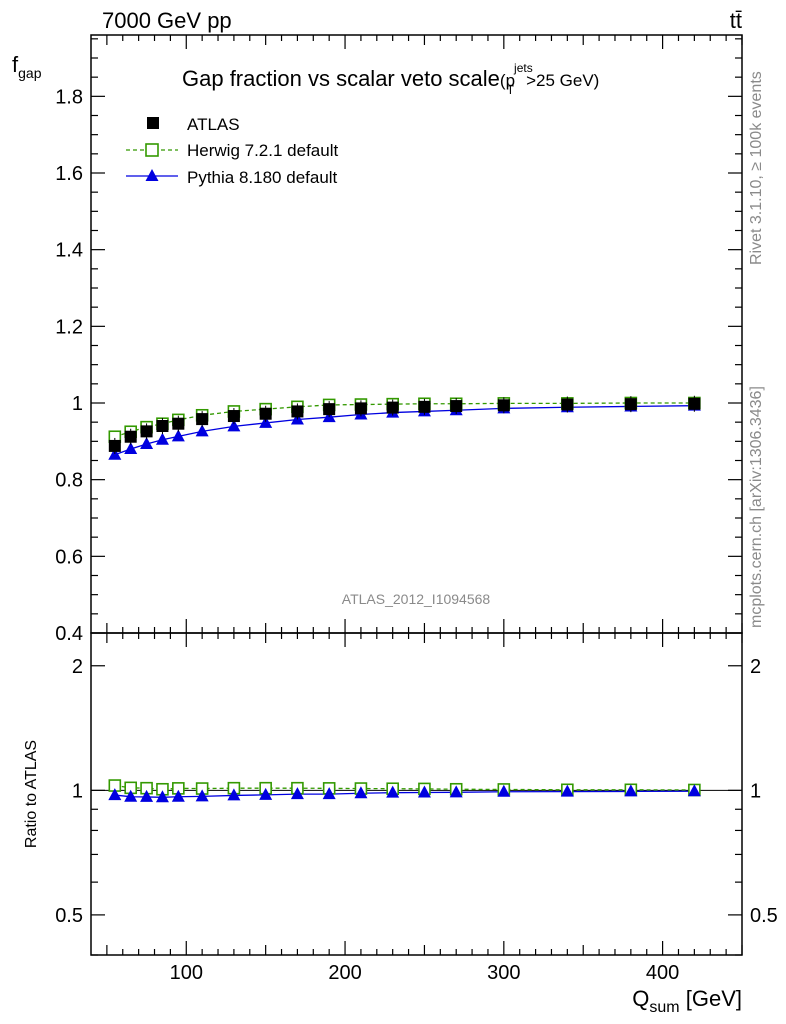 The image size is (786, 1024). Describe the element at coordinates (69, 97) in the screenshot. I see `main-ytick-label: 1.8` at that location.